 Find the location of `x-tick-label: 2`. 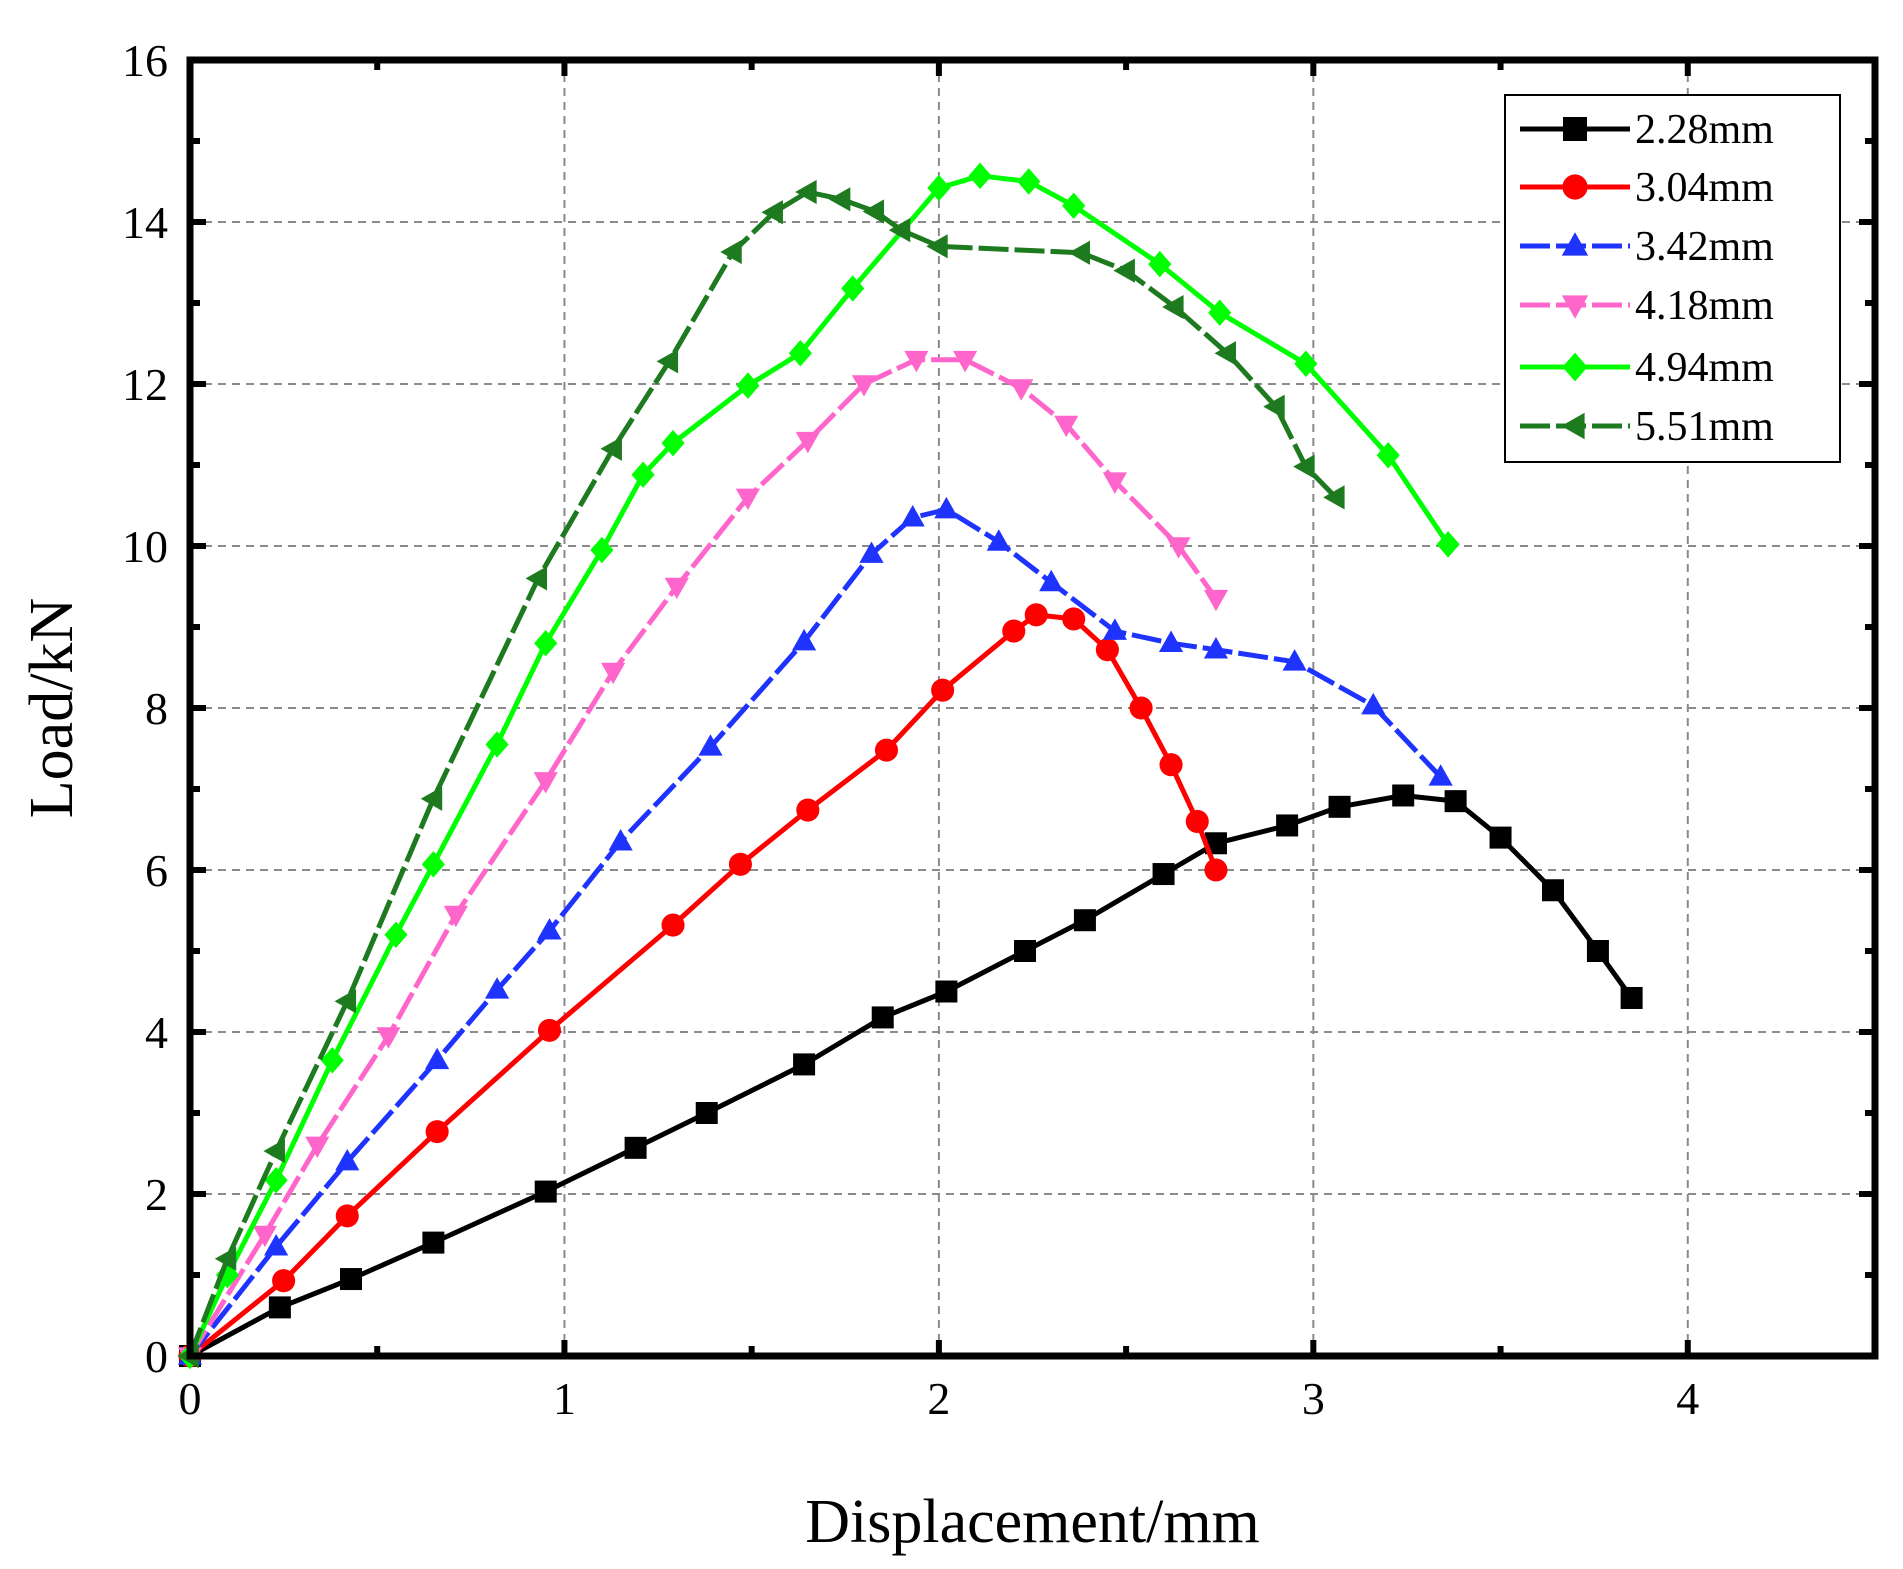

x-tick-label: 2 is located at coordinates (938, 1398).